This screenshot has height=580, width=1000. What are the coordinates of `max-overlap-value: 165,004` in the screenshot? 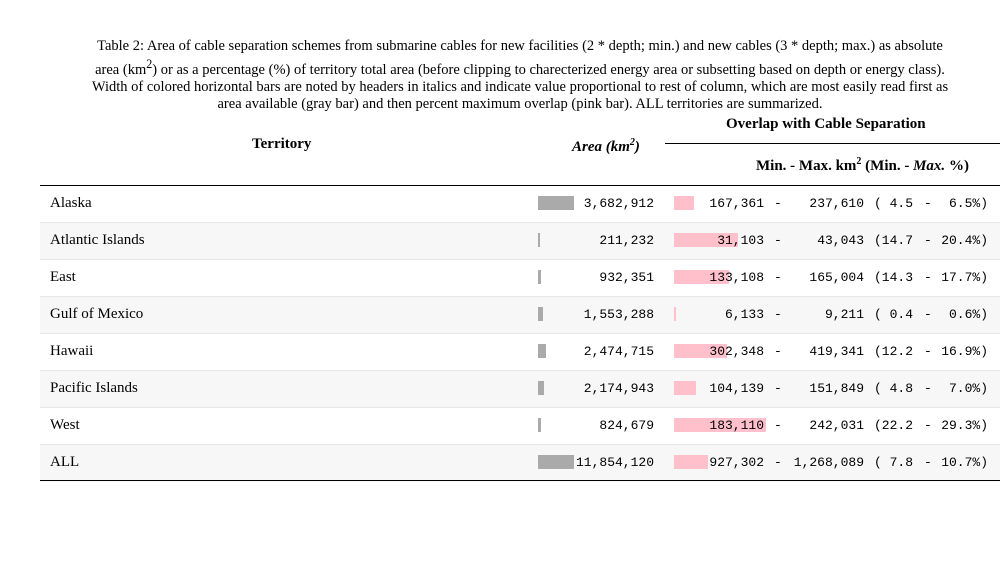 It's located at (836, 277).